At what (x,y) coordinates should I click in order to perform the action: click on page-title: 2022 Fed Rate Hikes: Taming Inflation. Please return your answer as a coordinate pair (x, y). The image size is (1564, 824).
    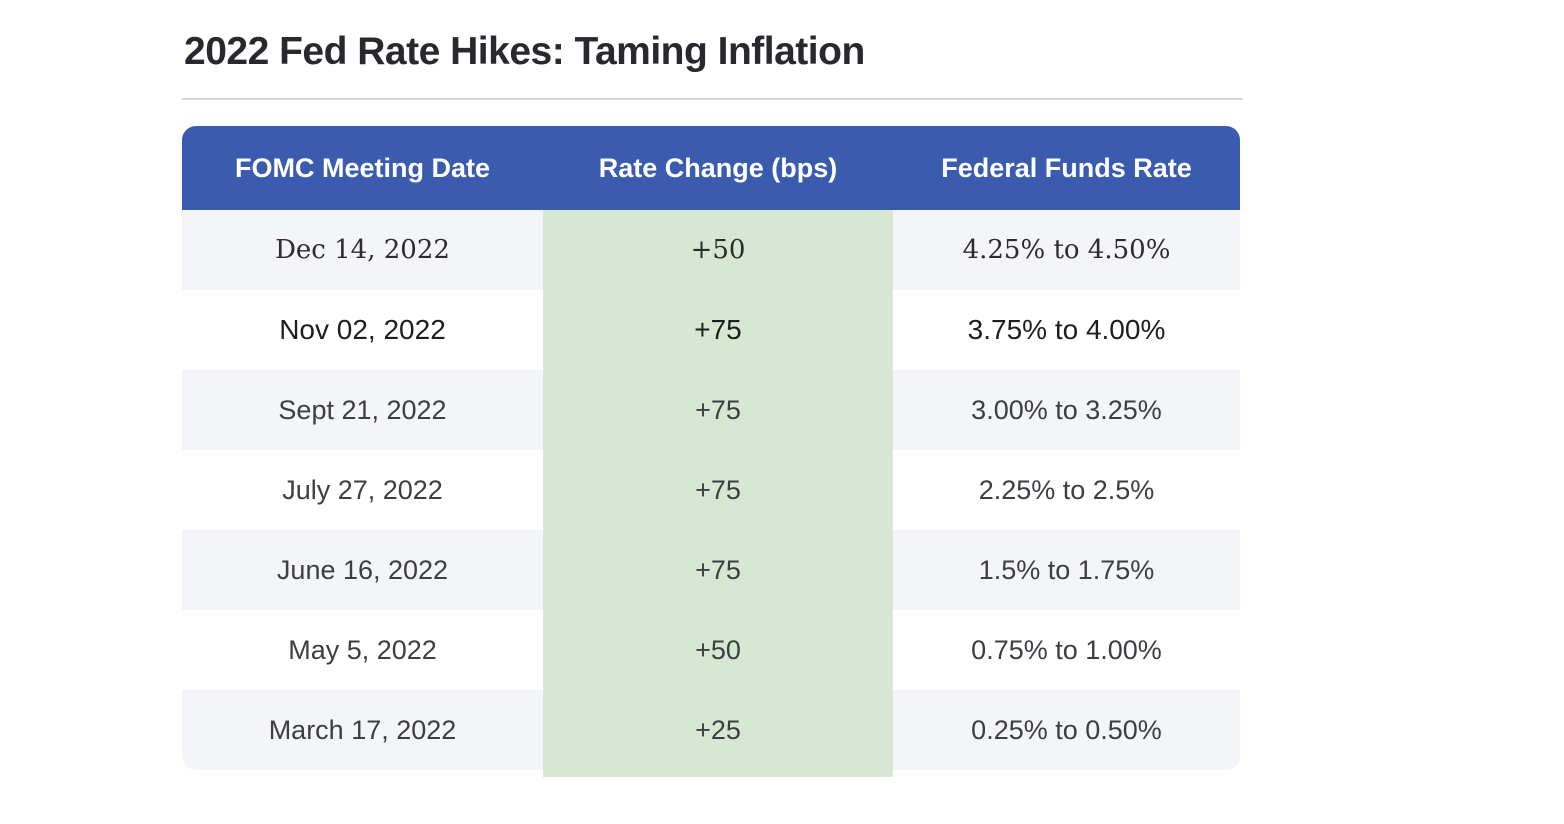
    Looking at the image, I should click on (524, 51).